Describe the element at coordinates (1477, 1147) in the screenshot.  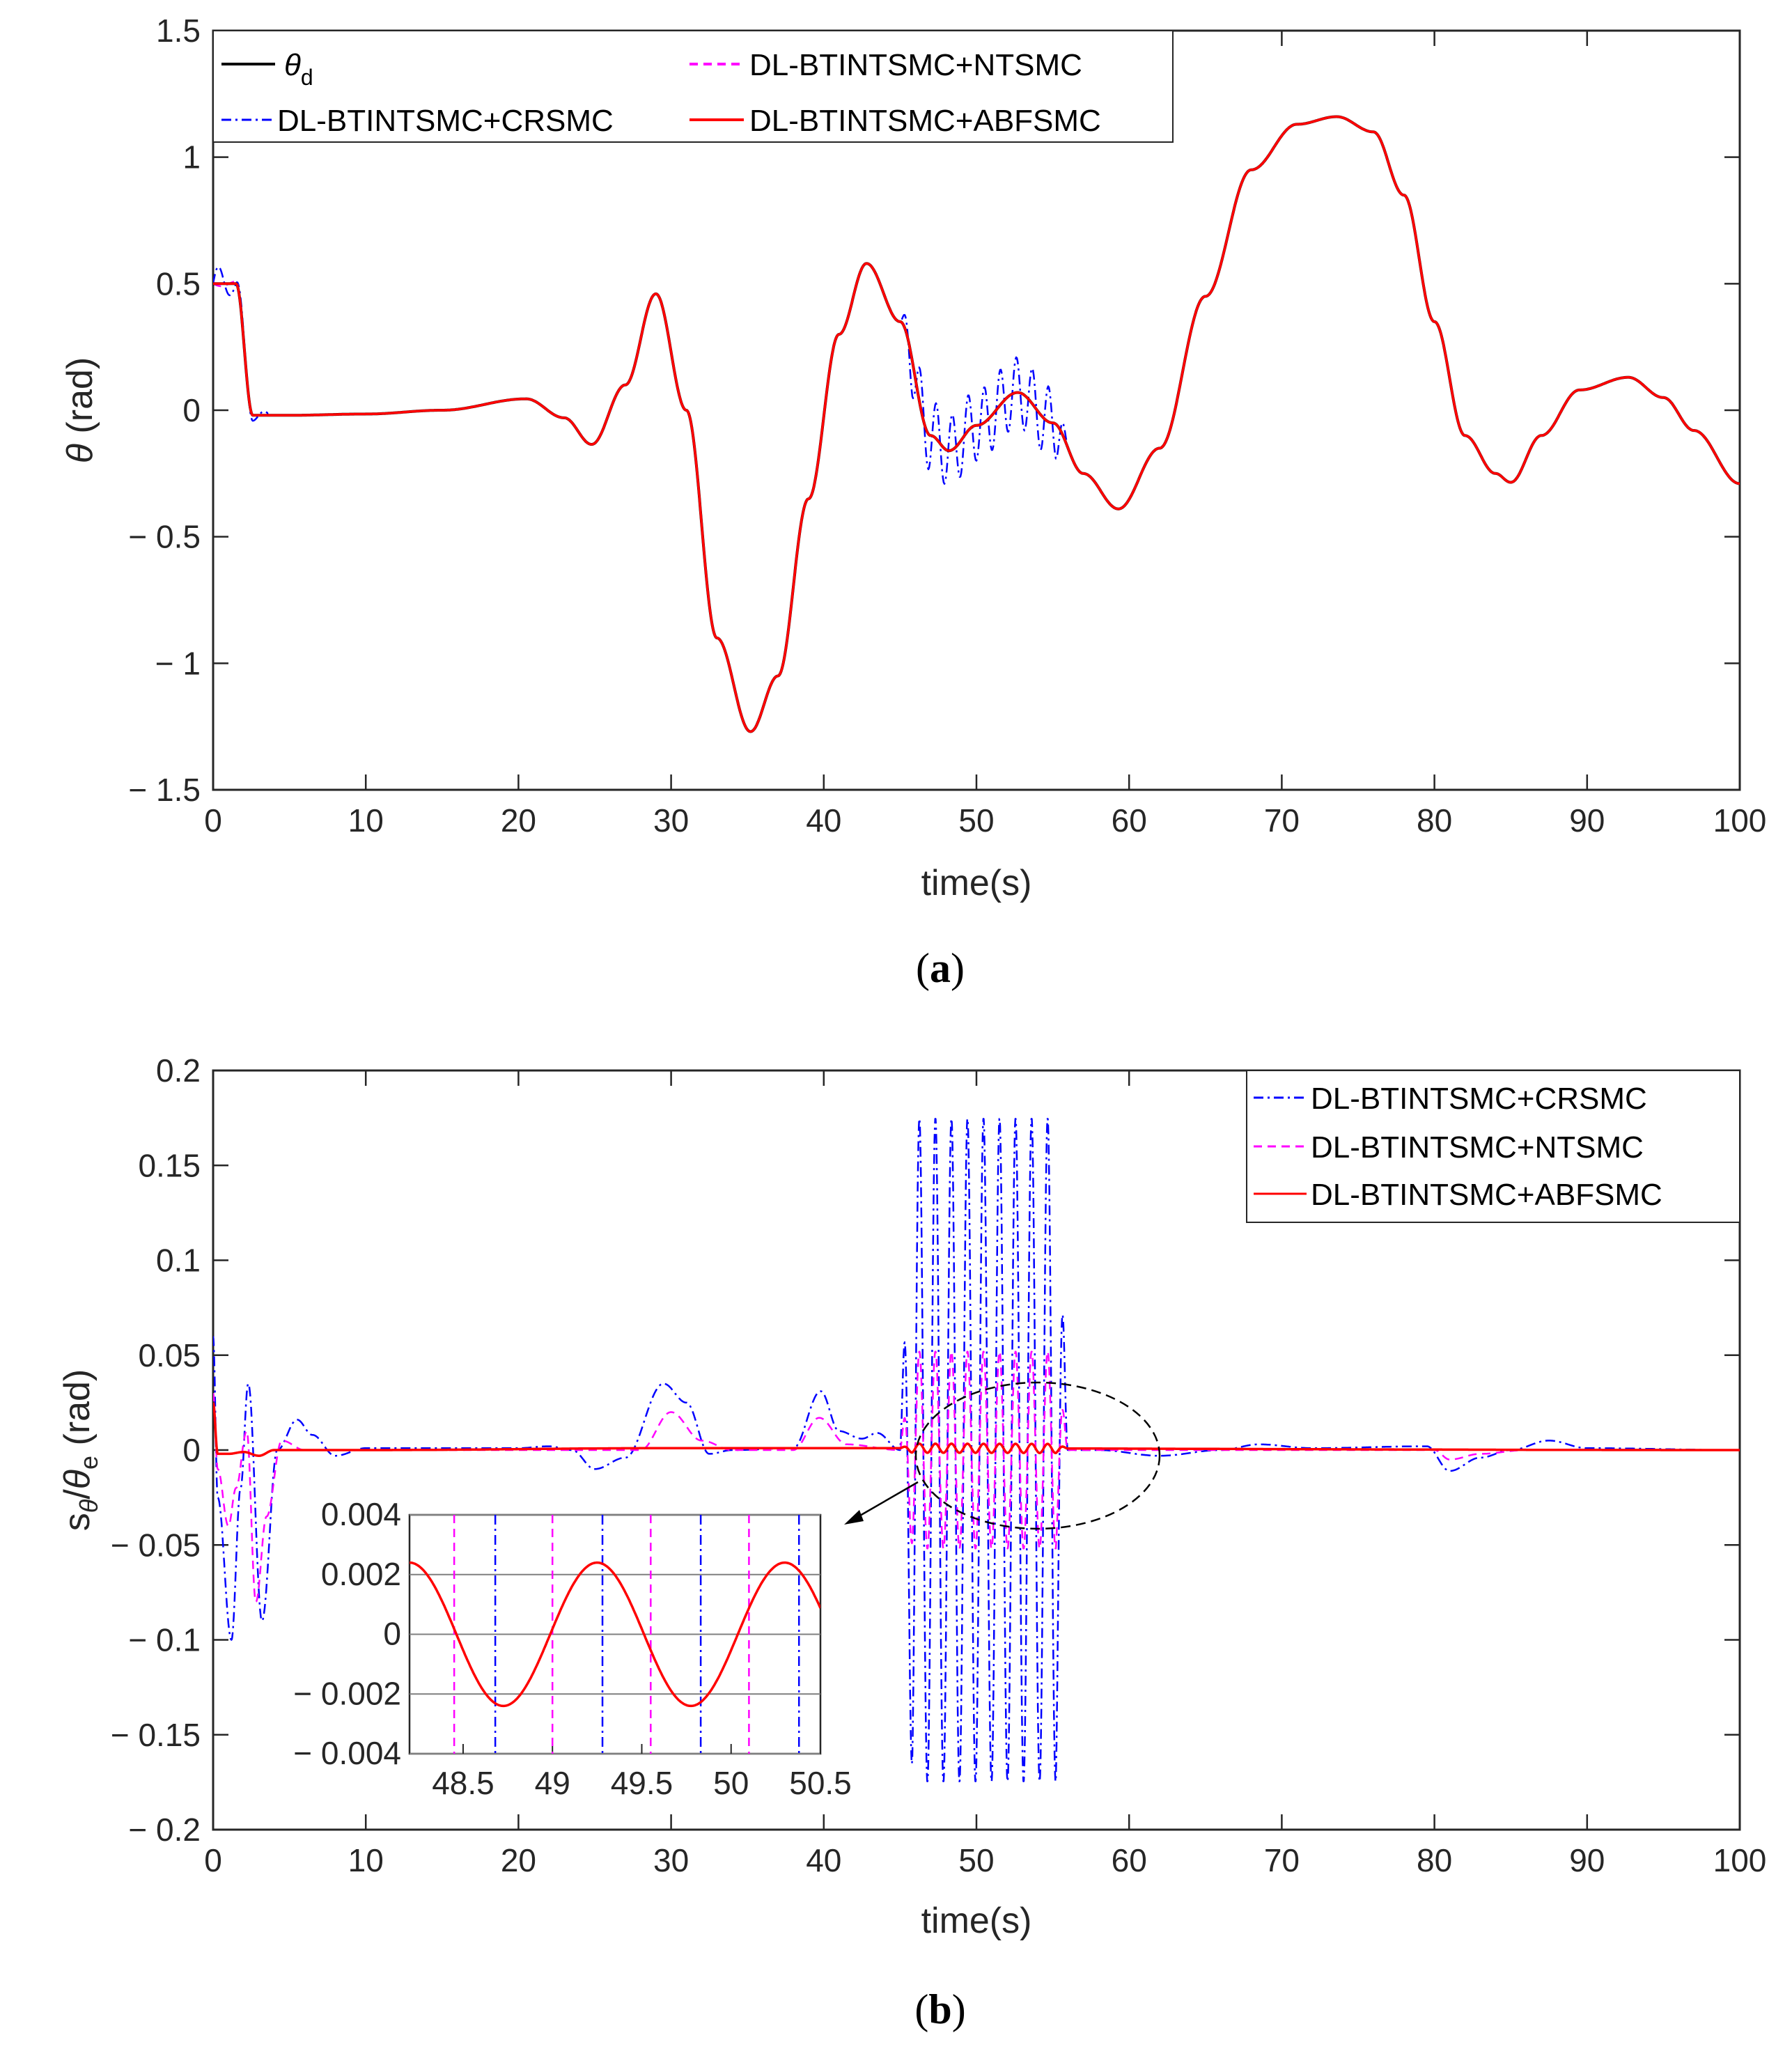
I see `legend-b-label-ntsmc: DL-BTINTSMC+NTSMC` at that location.